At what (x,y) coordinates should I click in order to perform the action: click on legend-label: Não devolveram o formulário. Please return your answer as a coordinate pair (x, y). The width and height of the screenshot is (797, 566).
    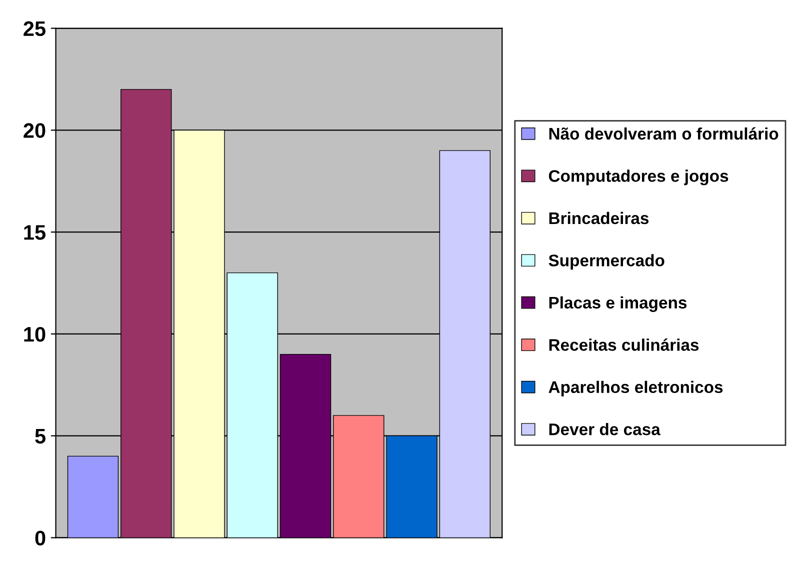
    Looking at the image, I should click on (663, 133).